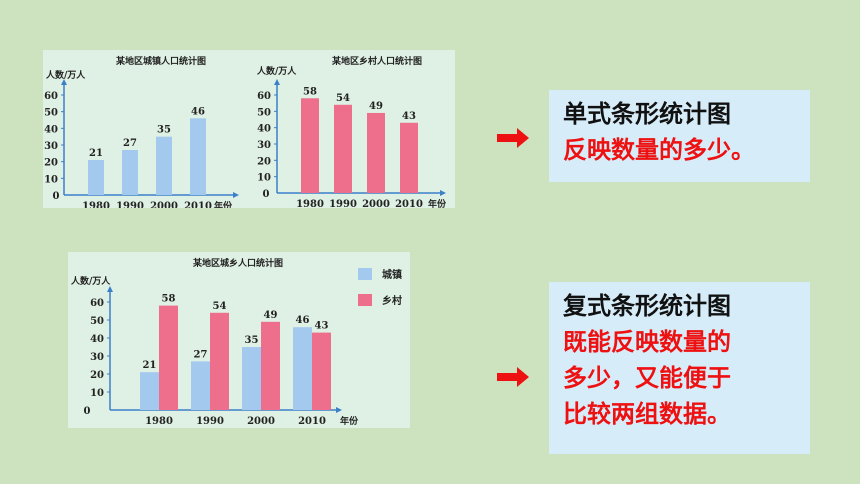 This screenshot has width=860, height=484. I want to click on chart-title: 某地区乡村人口统计图, so click(377, 61).